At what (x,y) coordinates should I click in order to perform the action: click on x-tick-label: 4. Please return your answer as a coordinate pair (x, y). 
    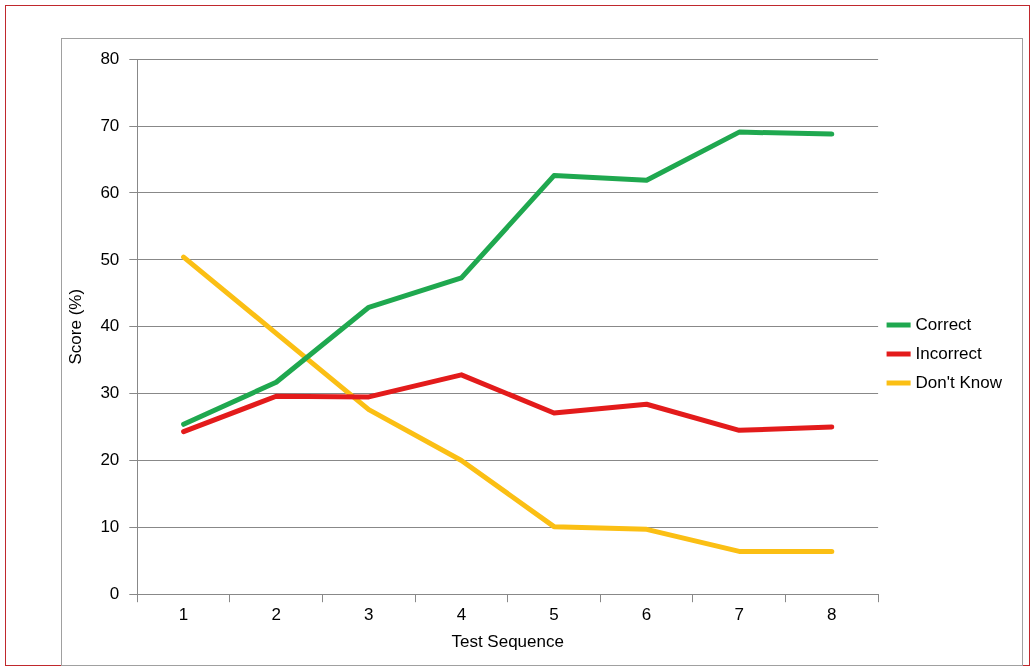
    Looking at the image, I should click on (461, 615).